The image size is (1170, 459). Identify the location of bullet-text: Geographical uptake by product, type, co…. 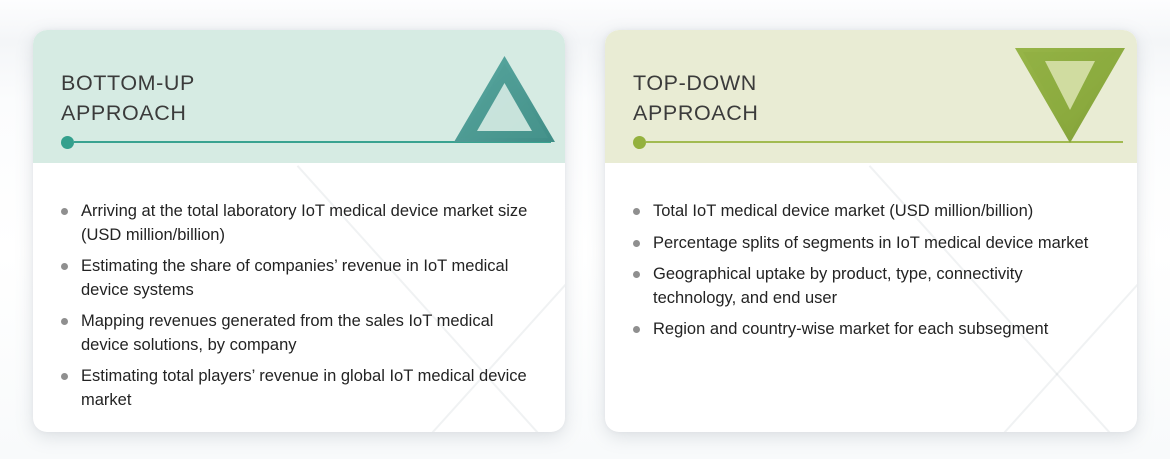
(838, 286).